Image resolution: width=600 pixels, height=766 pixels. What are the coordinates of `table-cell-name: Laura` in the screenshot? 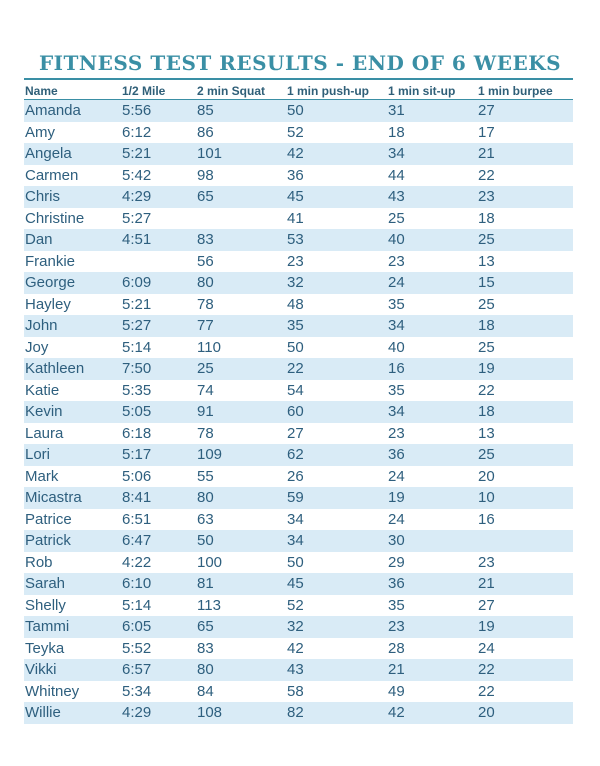 It's located at (72, 433).